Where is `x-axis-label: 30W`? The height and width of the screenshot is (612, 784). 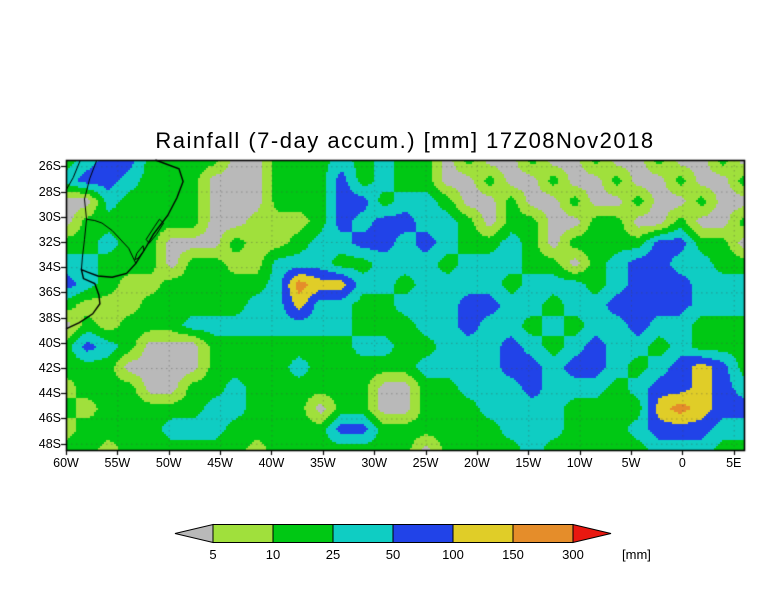
x-axis-label: 30W is located at coordinates (374, 463).